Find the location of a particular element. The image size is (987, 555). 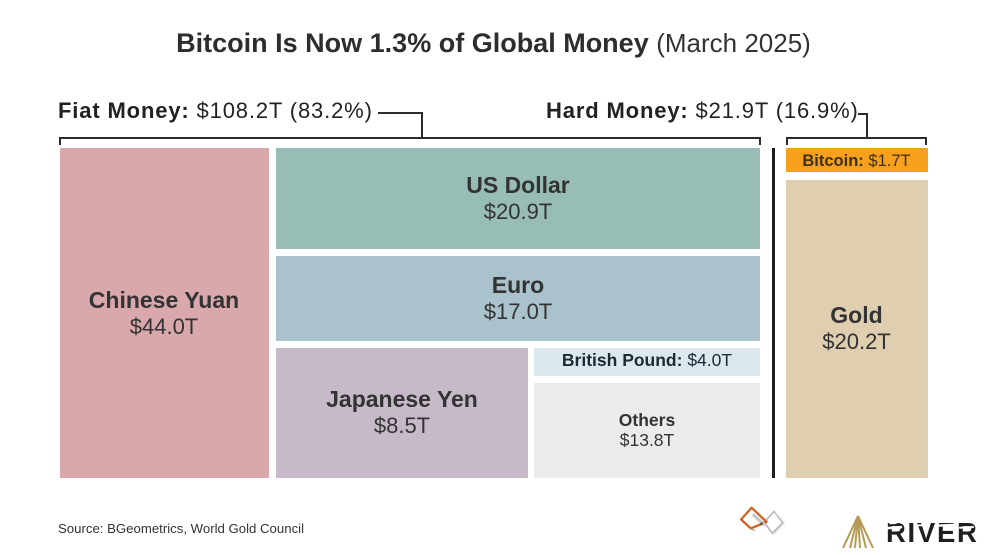

svg-text: RIVER is located at coordinates (932, 532).